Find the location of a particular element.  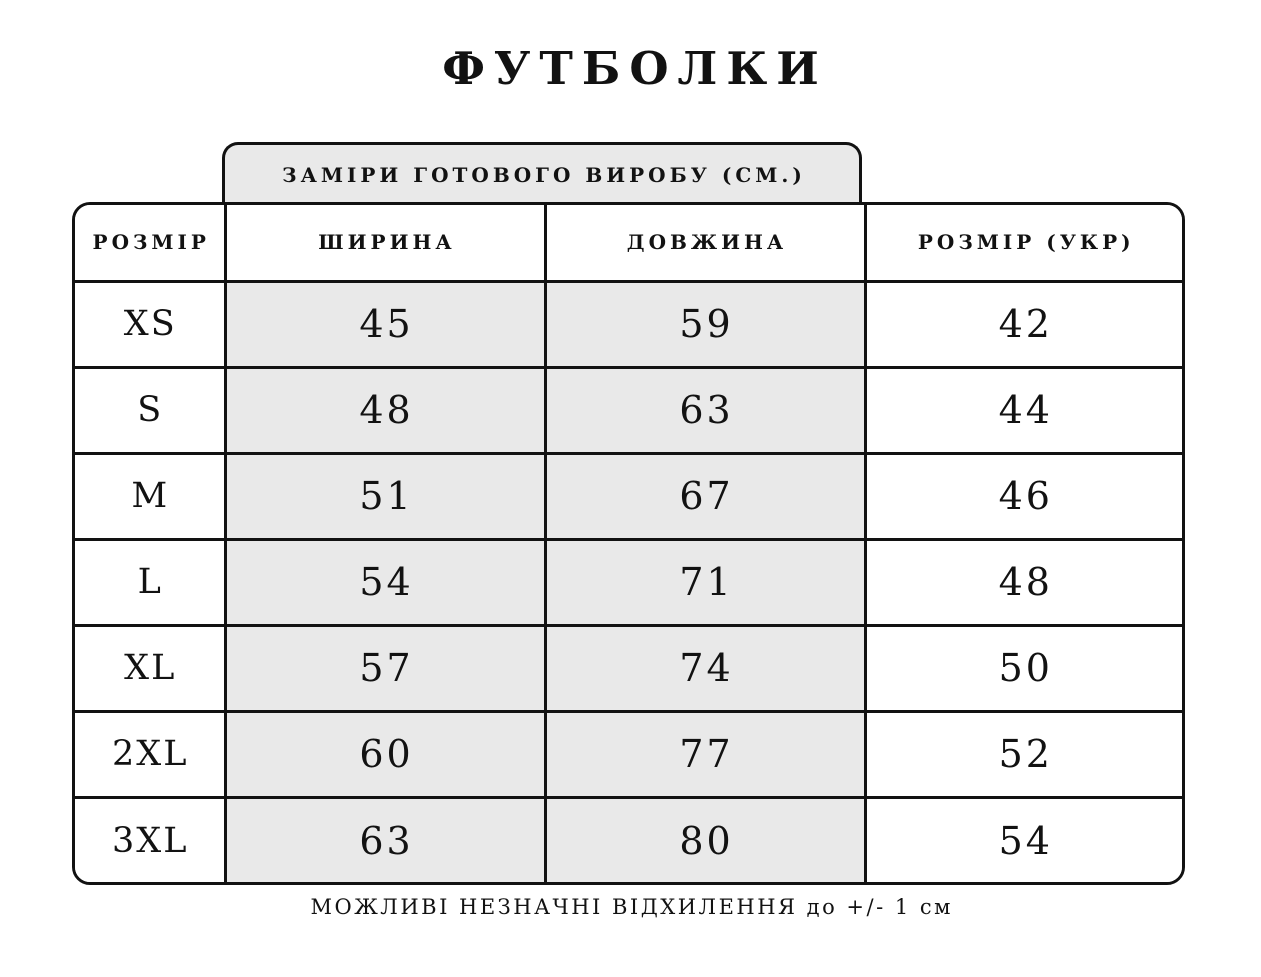

column-header-size-ukr: РОЗМІР (УКР) is located at coordinates (1023, 244).